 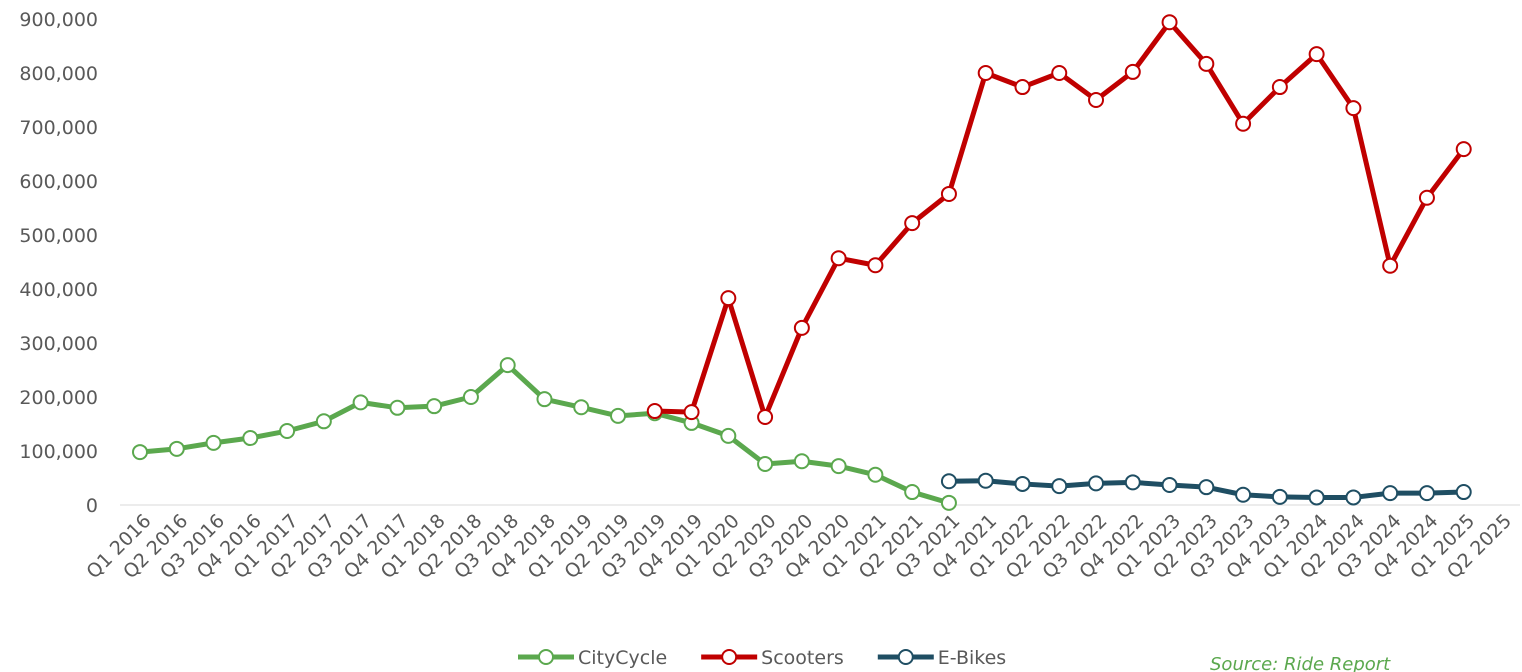 I want to click on legend-label: Scooters, so click(x=802, y=658).